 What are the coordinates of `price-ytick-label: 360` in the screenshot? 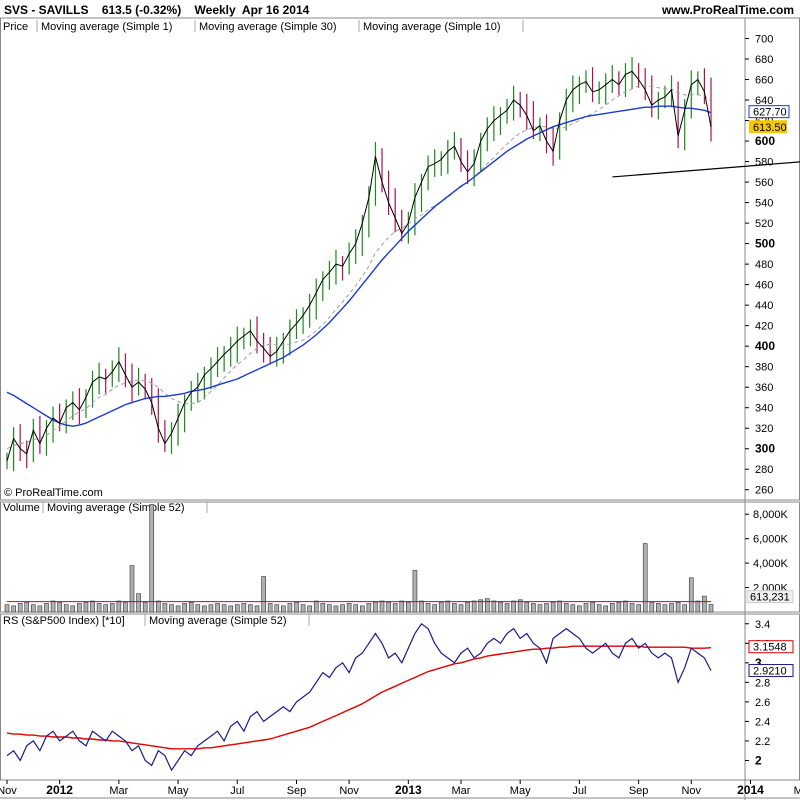 It's located at (764, 388).